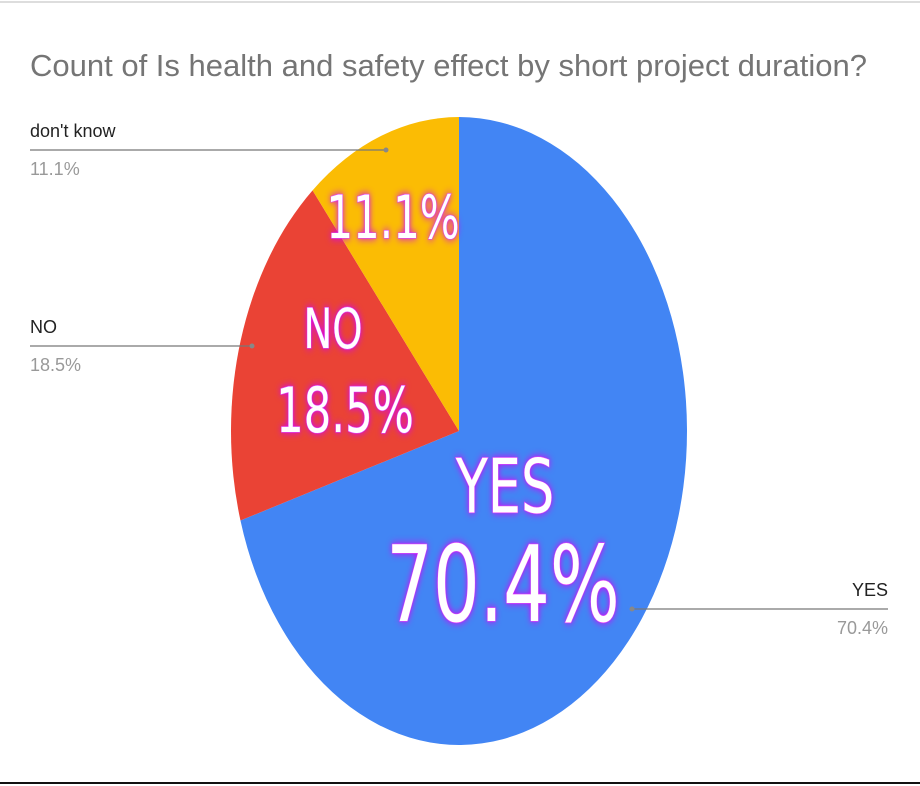 Image resolution: width=920 pixels, height=786 pixels. What do you see at coordinates (345, 410) in the screenshot?
I see `slice-label-value: 18.5%` at bounding box center [345, 410].